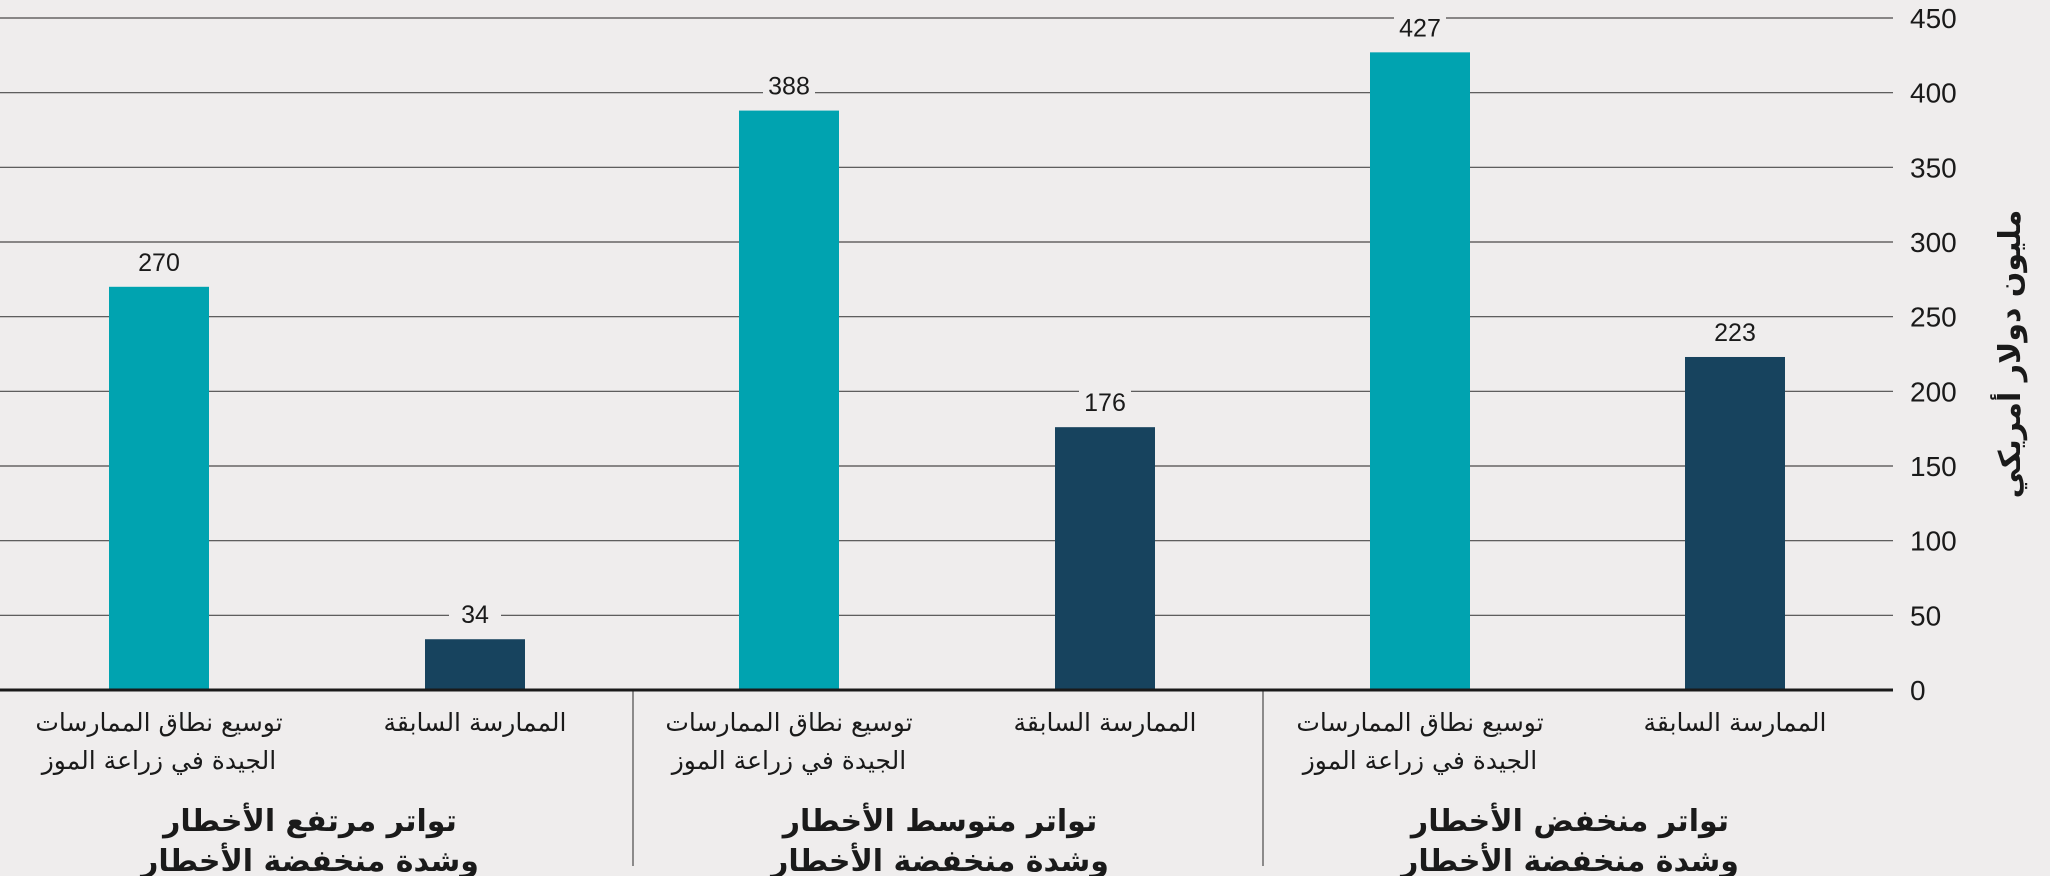  Describe the element at coordinates (939, 820) in the screenshot. I see `group-label: تواتر متوسط الأخطار` at that location.